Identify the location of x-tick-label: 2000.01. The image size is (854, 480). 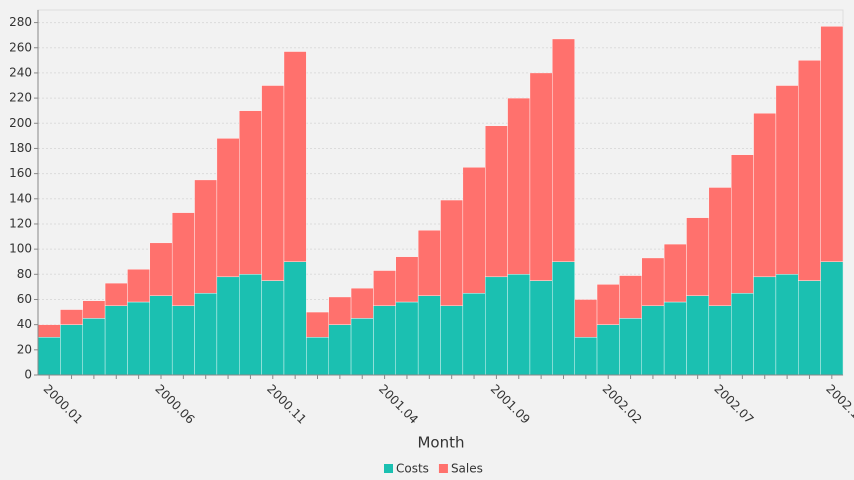
(63, 404).